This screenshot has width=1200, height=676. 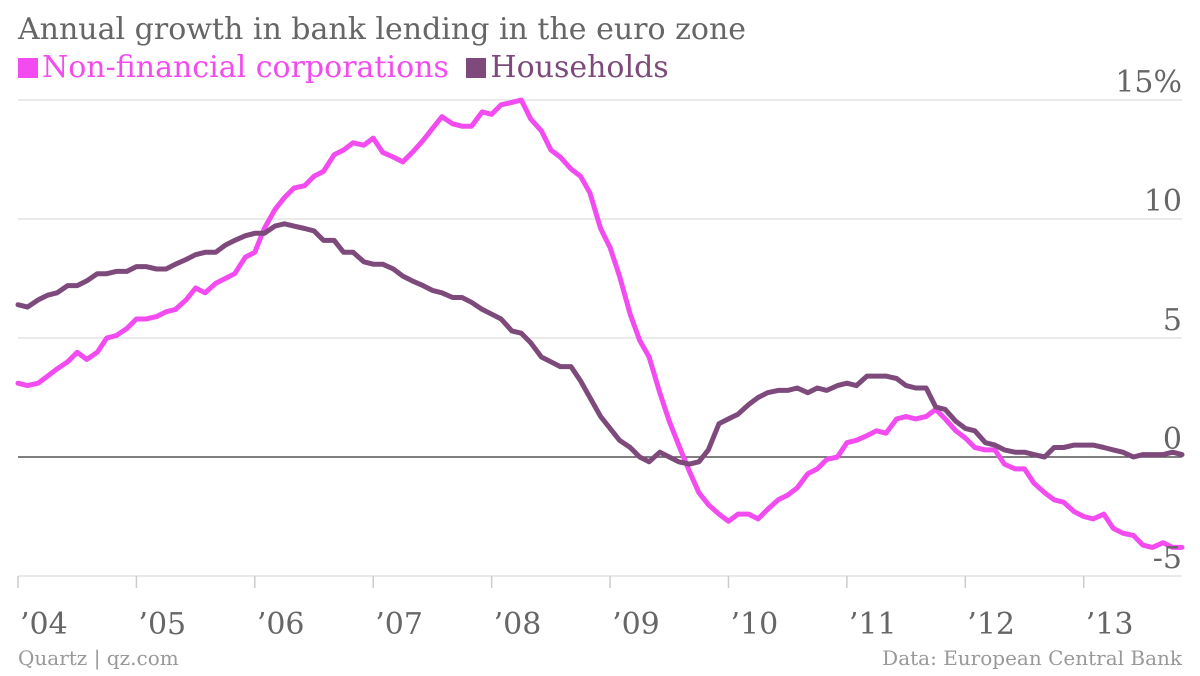 I want to click on y-tick-label: -5, so click(x=1167, y=558).